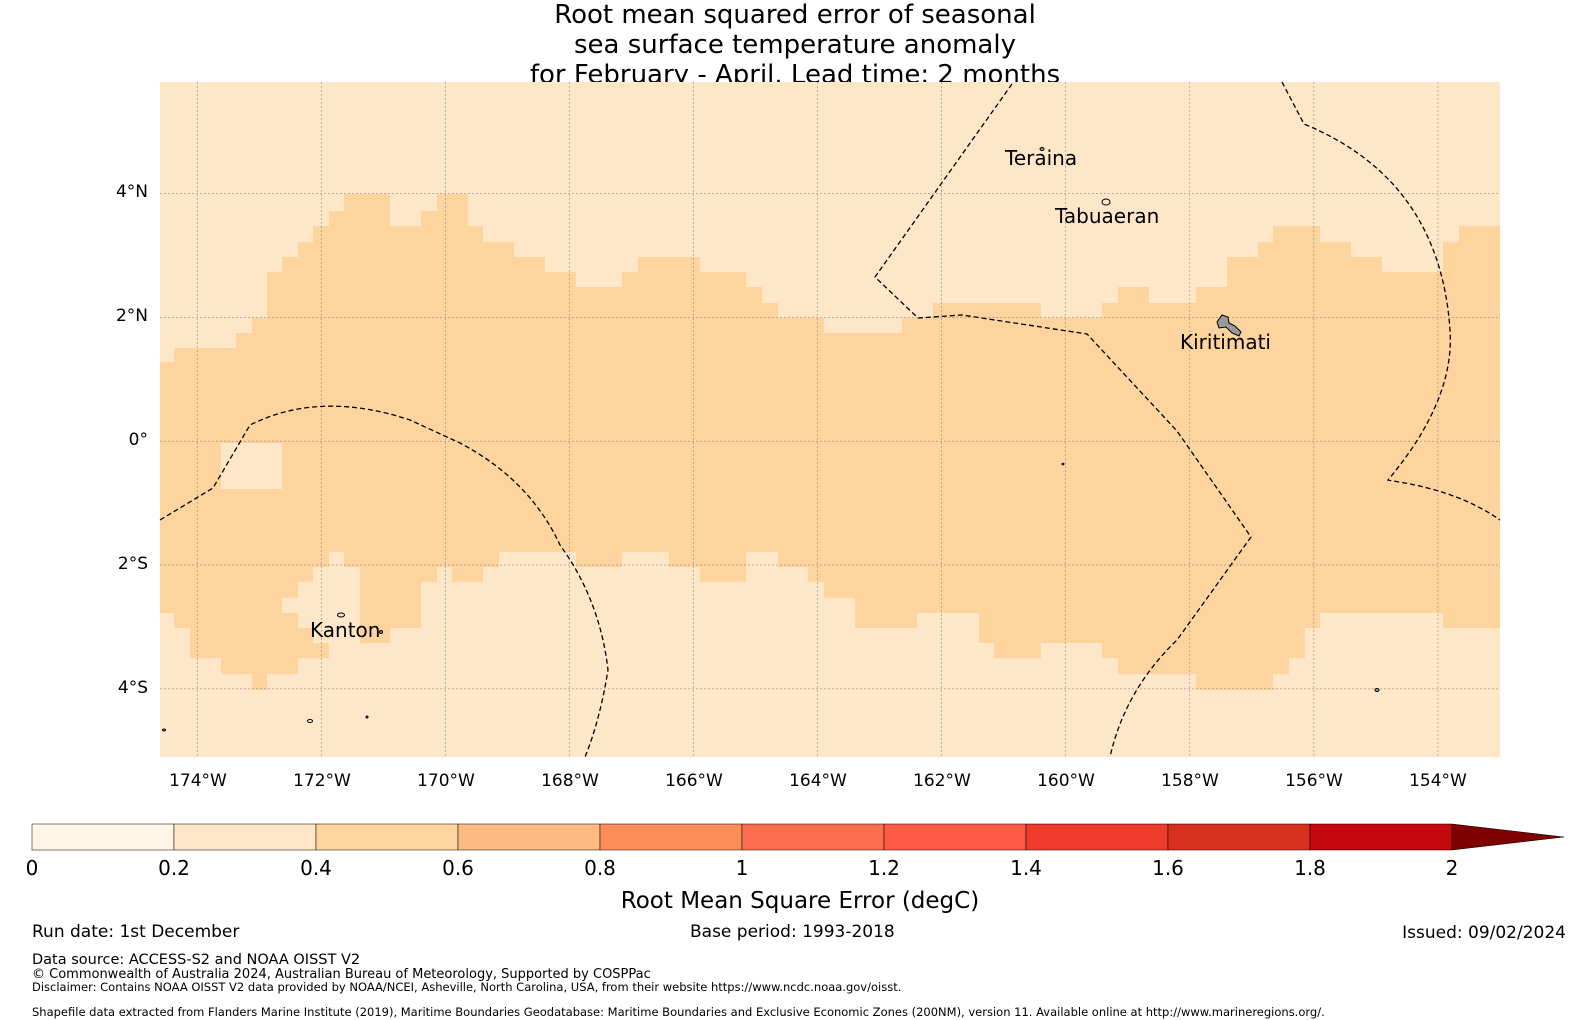  What do you see at coordinates (131, 192) in the screenshot?
I see `lat-label-4n: 4°N` at bounding box center [131, 192].